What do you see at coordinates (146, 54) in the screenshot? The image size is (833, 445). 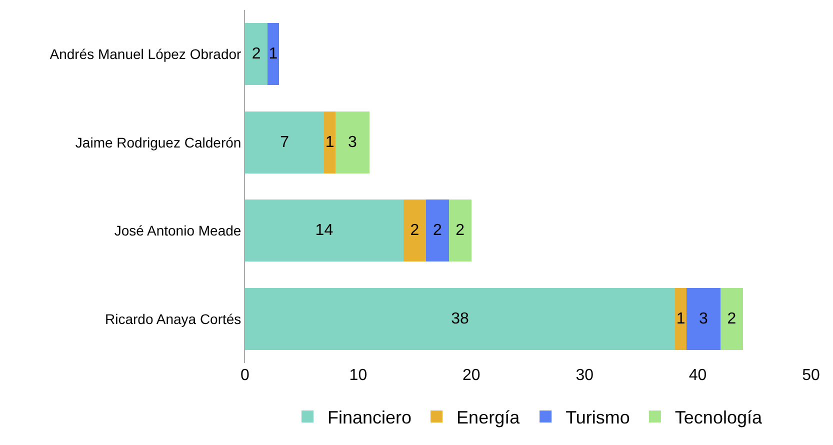 I see `y-tick-label: Andrés Manuel López Obrador` at bounding box center [146, 54].